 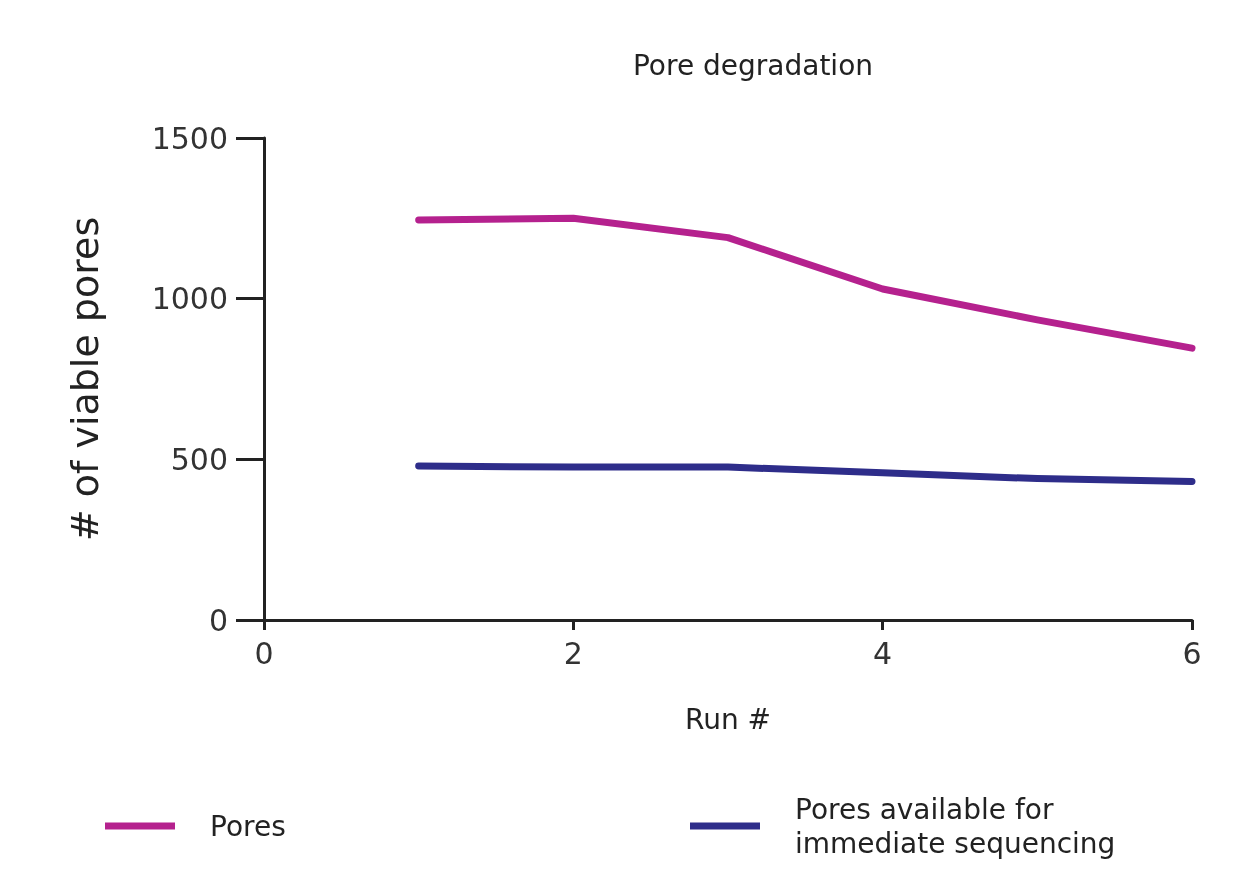 I want to click on y-tick-label: 0, so click(x=218, y=620).